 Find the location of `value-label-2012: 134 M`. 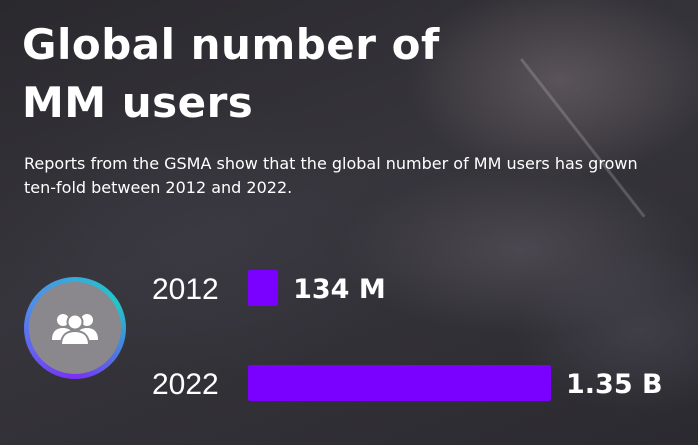

value-label-2012: 134 M is located at coordinates (339, 289).